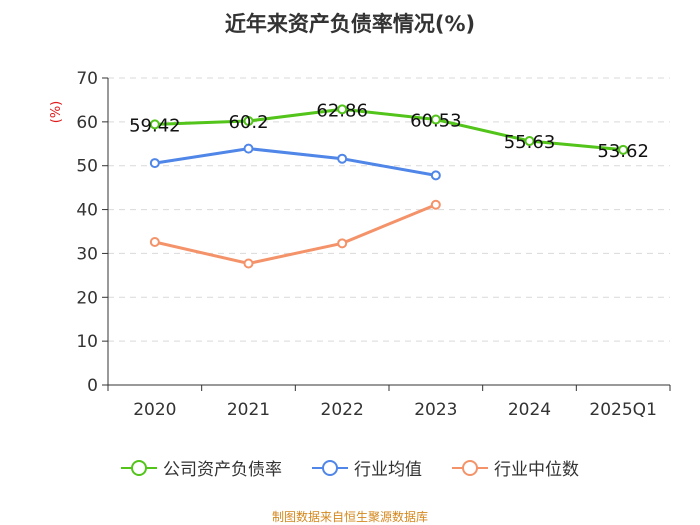  Describe the element at coordinates (349, 517) in the screenshot. I see `source-note: 制图数据来自恒生聚源数据库` at that location.